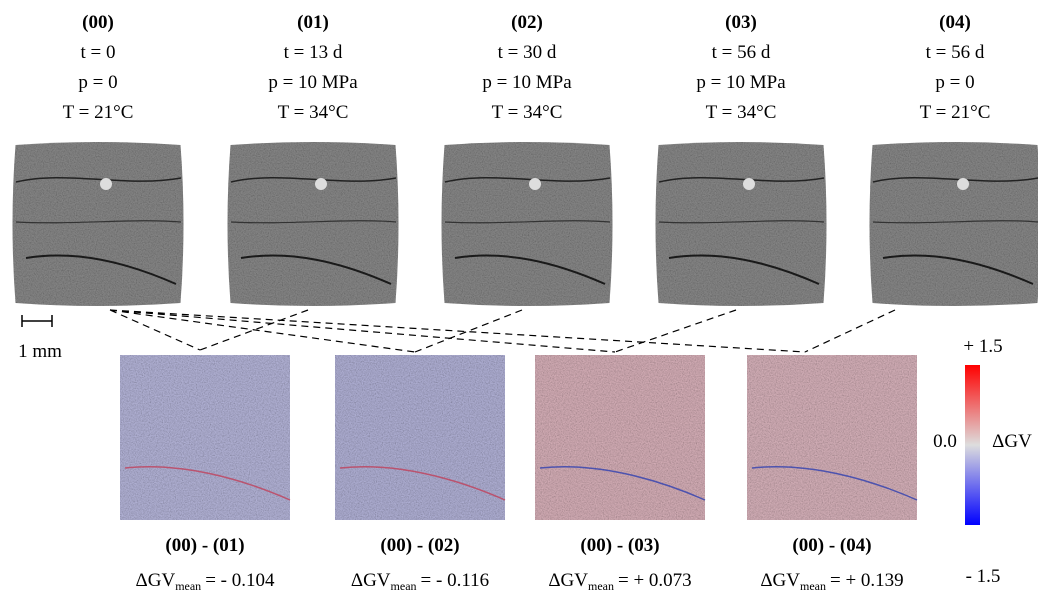  What do you see at coordinates (867, 580) in the screenshot?
I see `mean-number: = + 0.139` at bounding box center [867, 580].